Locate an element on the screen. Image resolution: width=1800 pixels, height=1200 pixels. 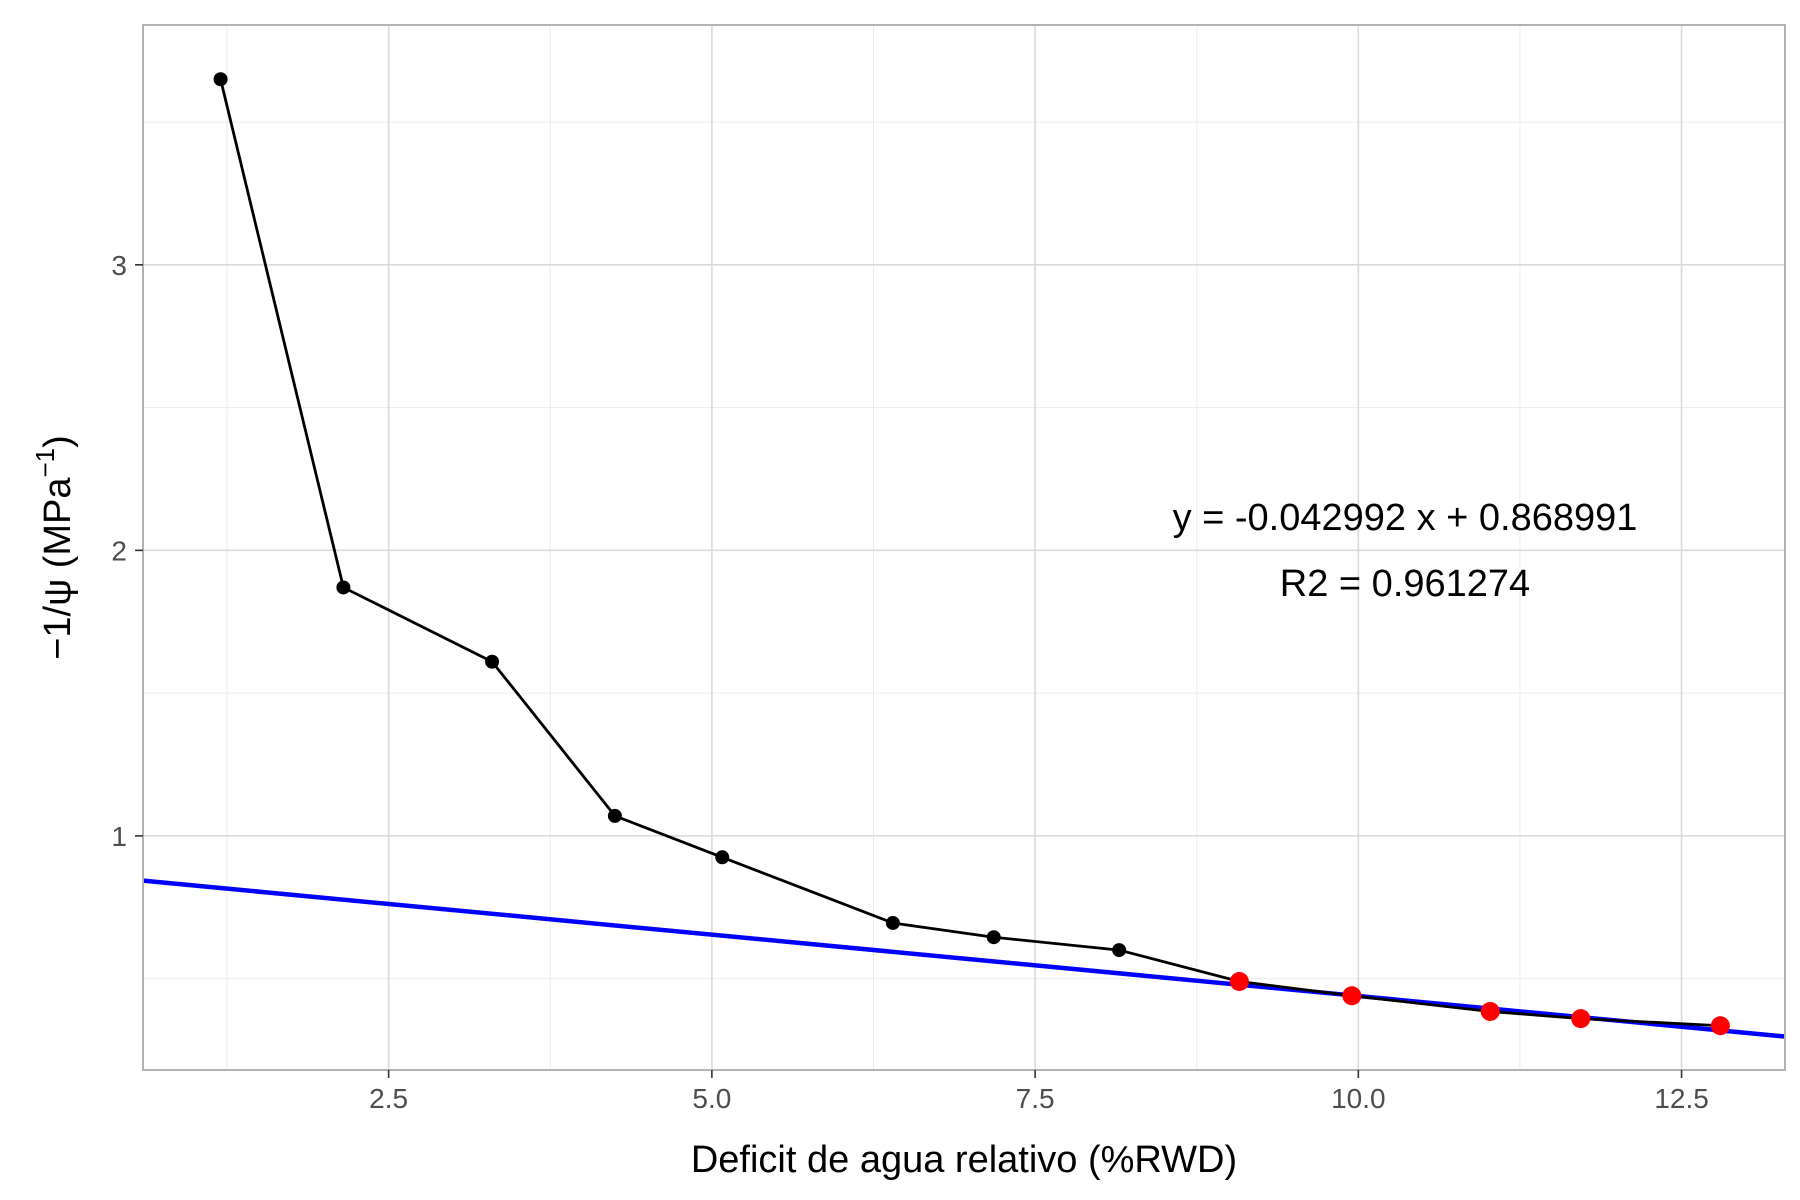
x-tick-label: 2.5 is located at coordinates (388, 1098).